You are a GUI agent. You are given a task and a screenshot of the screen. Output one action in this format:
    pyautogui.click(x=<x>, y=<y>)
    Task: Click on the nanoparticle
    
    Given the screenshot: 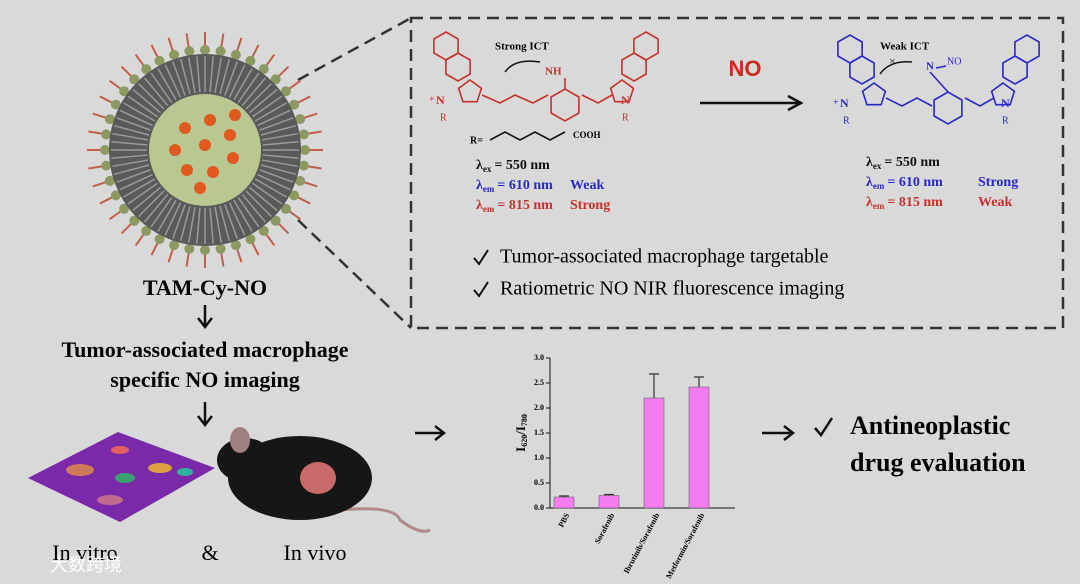 What is the action you would take?
    pyautogui.click(x=205, y=150)
    